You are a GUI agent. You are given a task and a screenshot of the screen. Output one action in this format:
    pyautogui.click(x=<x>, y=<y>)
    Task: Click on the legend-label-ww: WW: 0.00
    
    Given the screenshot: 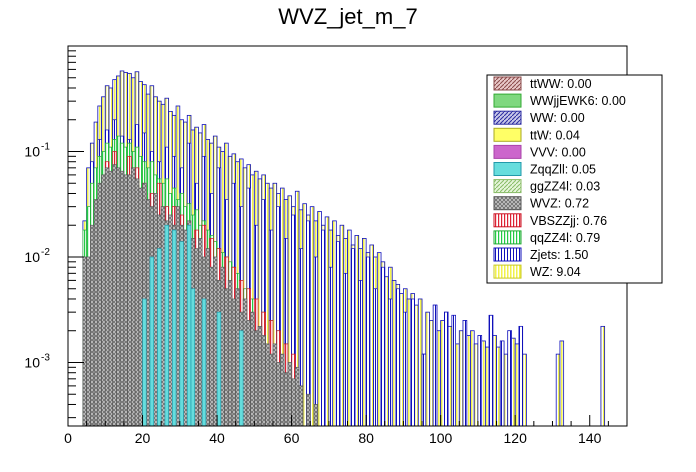 What is the action you would take?
    pyautogui.click(x=557, y=118)
    